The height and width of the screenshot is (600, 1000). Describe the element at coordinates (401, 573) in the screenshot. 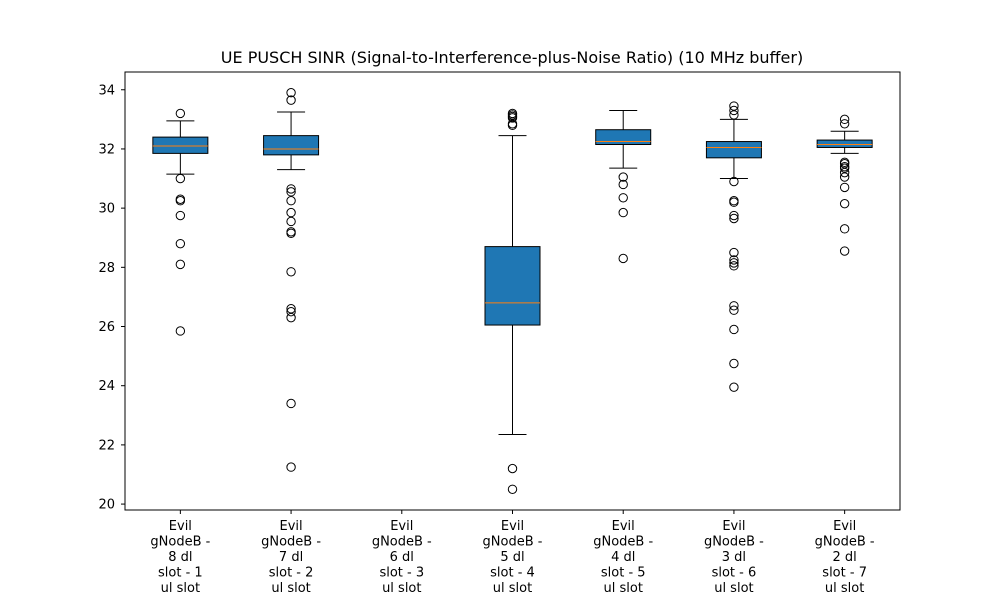

I see `x-tick-label-line: slot - 3` at that location.